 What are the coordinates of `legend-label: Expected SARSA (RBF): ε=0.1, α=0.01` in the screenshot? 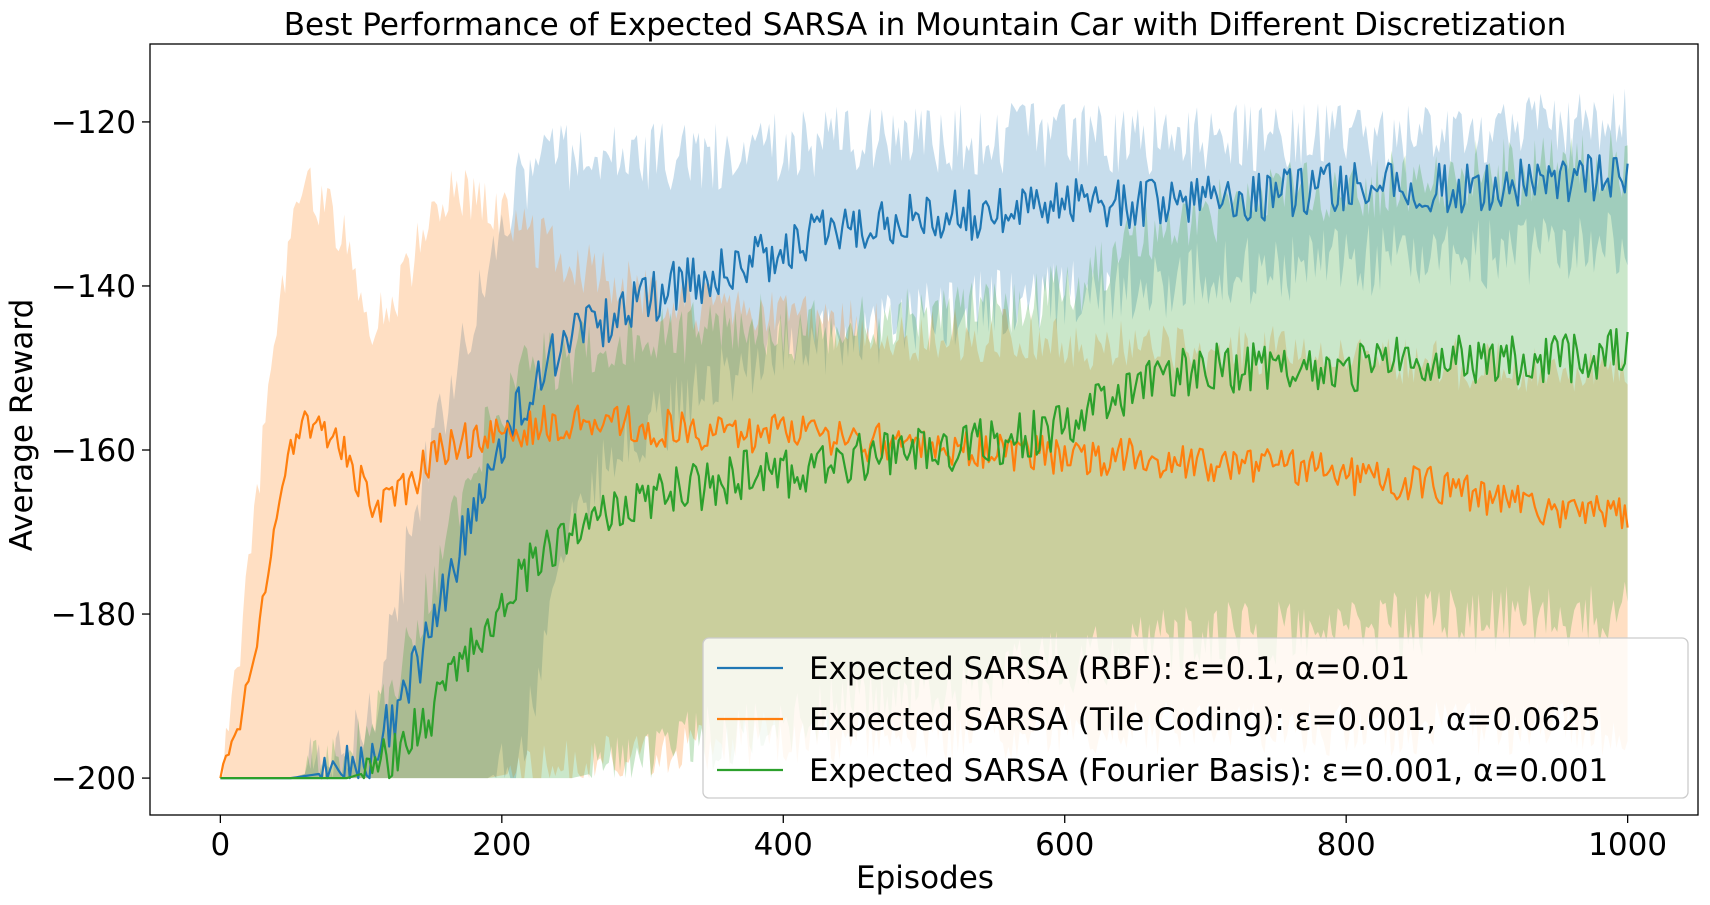 It's located at (1109, 669).